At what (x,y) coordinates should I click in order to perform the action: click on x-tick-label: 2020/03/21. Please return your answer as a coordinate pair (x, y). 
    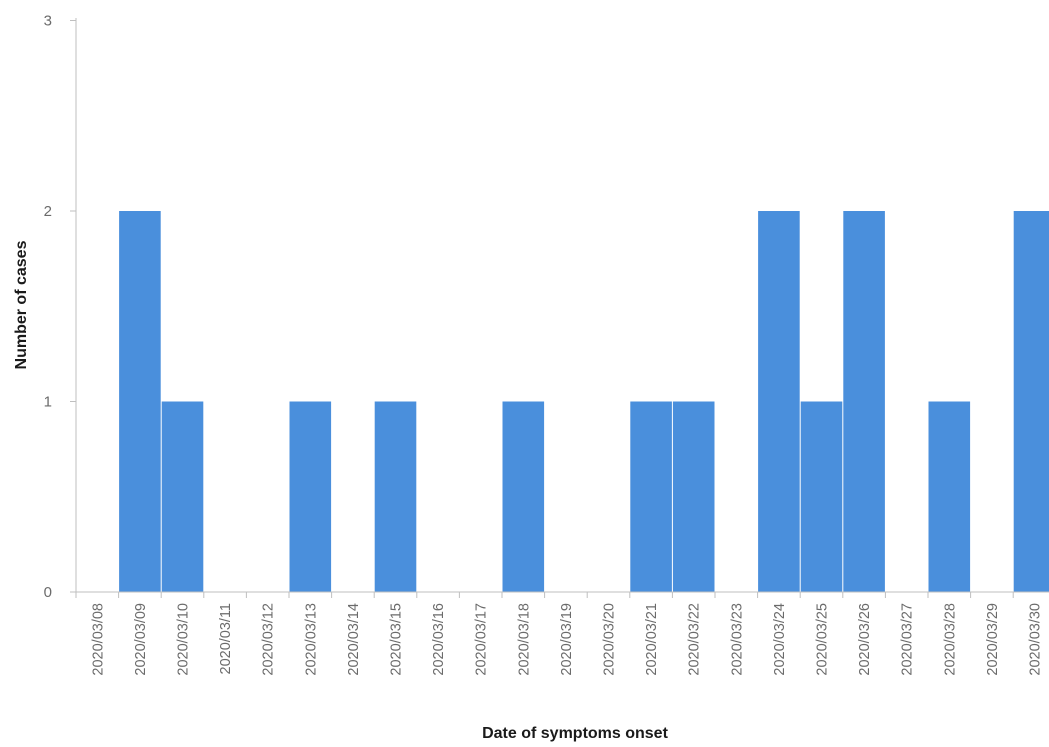
    Looking at the image, I should click on (652, 639).